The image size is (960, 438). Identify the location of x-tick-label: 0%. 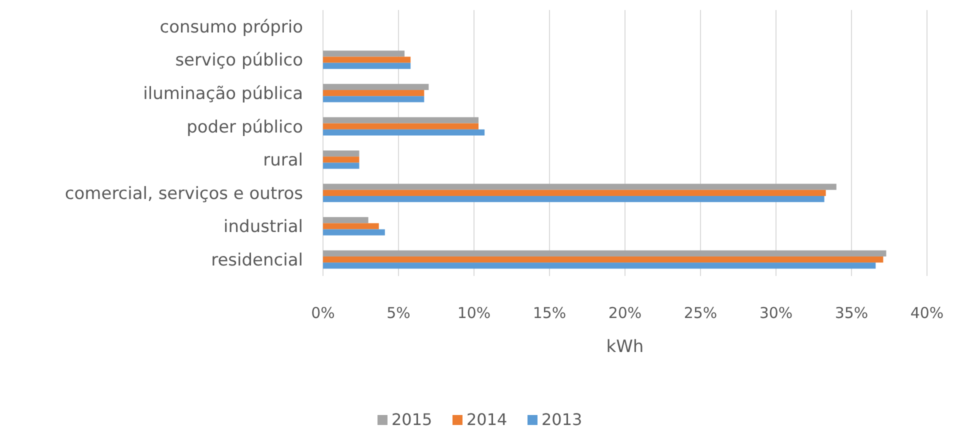
(323, 313).